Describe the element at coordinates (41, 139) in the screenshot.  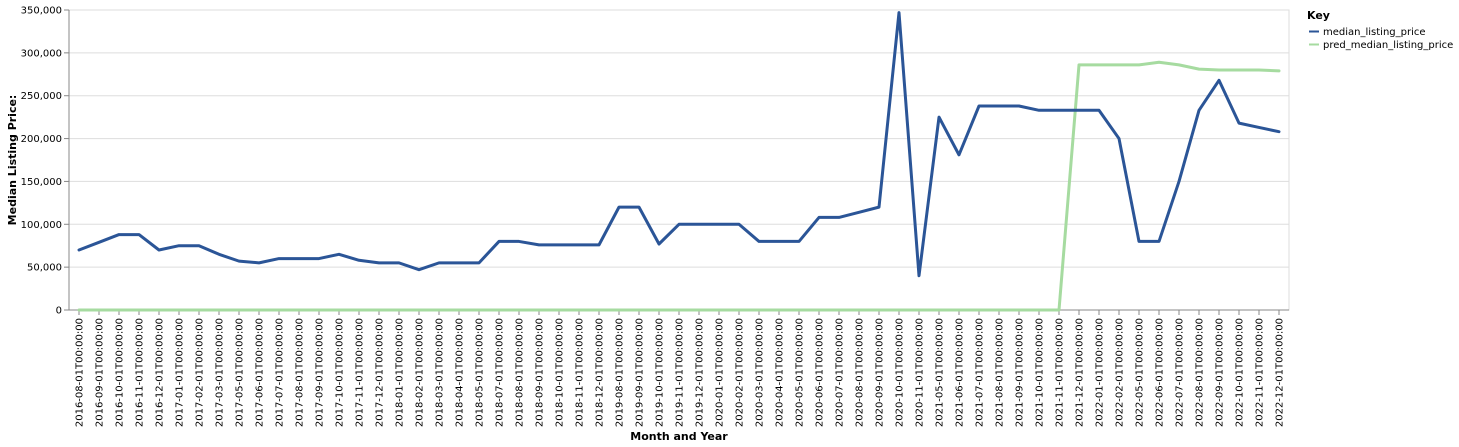
I see `y-tick-label: 200,000` at that location.